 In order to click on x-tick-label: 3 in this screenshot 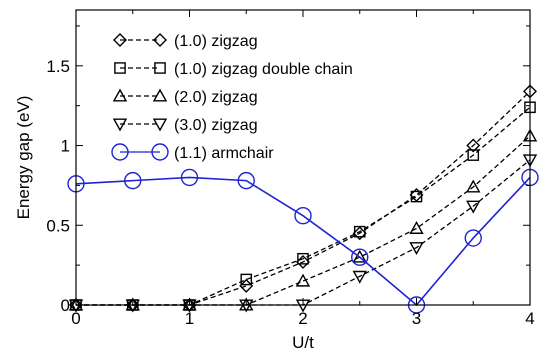, I will do `click(416, 318)`.